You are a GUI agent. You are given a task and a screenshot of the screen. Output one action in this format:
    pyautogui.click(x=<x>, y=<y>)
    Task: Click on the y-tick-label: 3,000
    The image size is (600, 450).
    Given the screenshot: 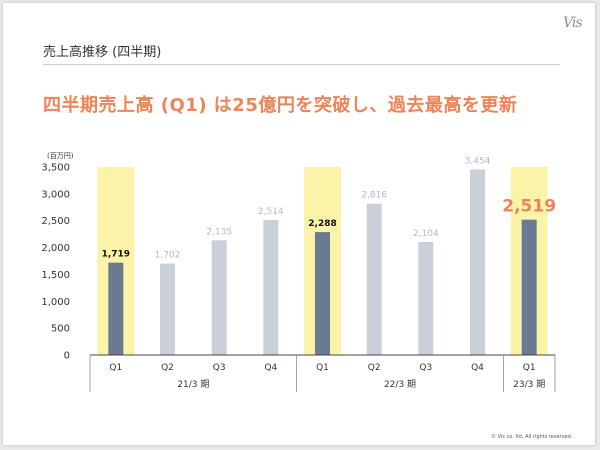 What is the action you would take?
    pyautogui.click(x=55, y=194)
    